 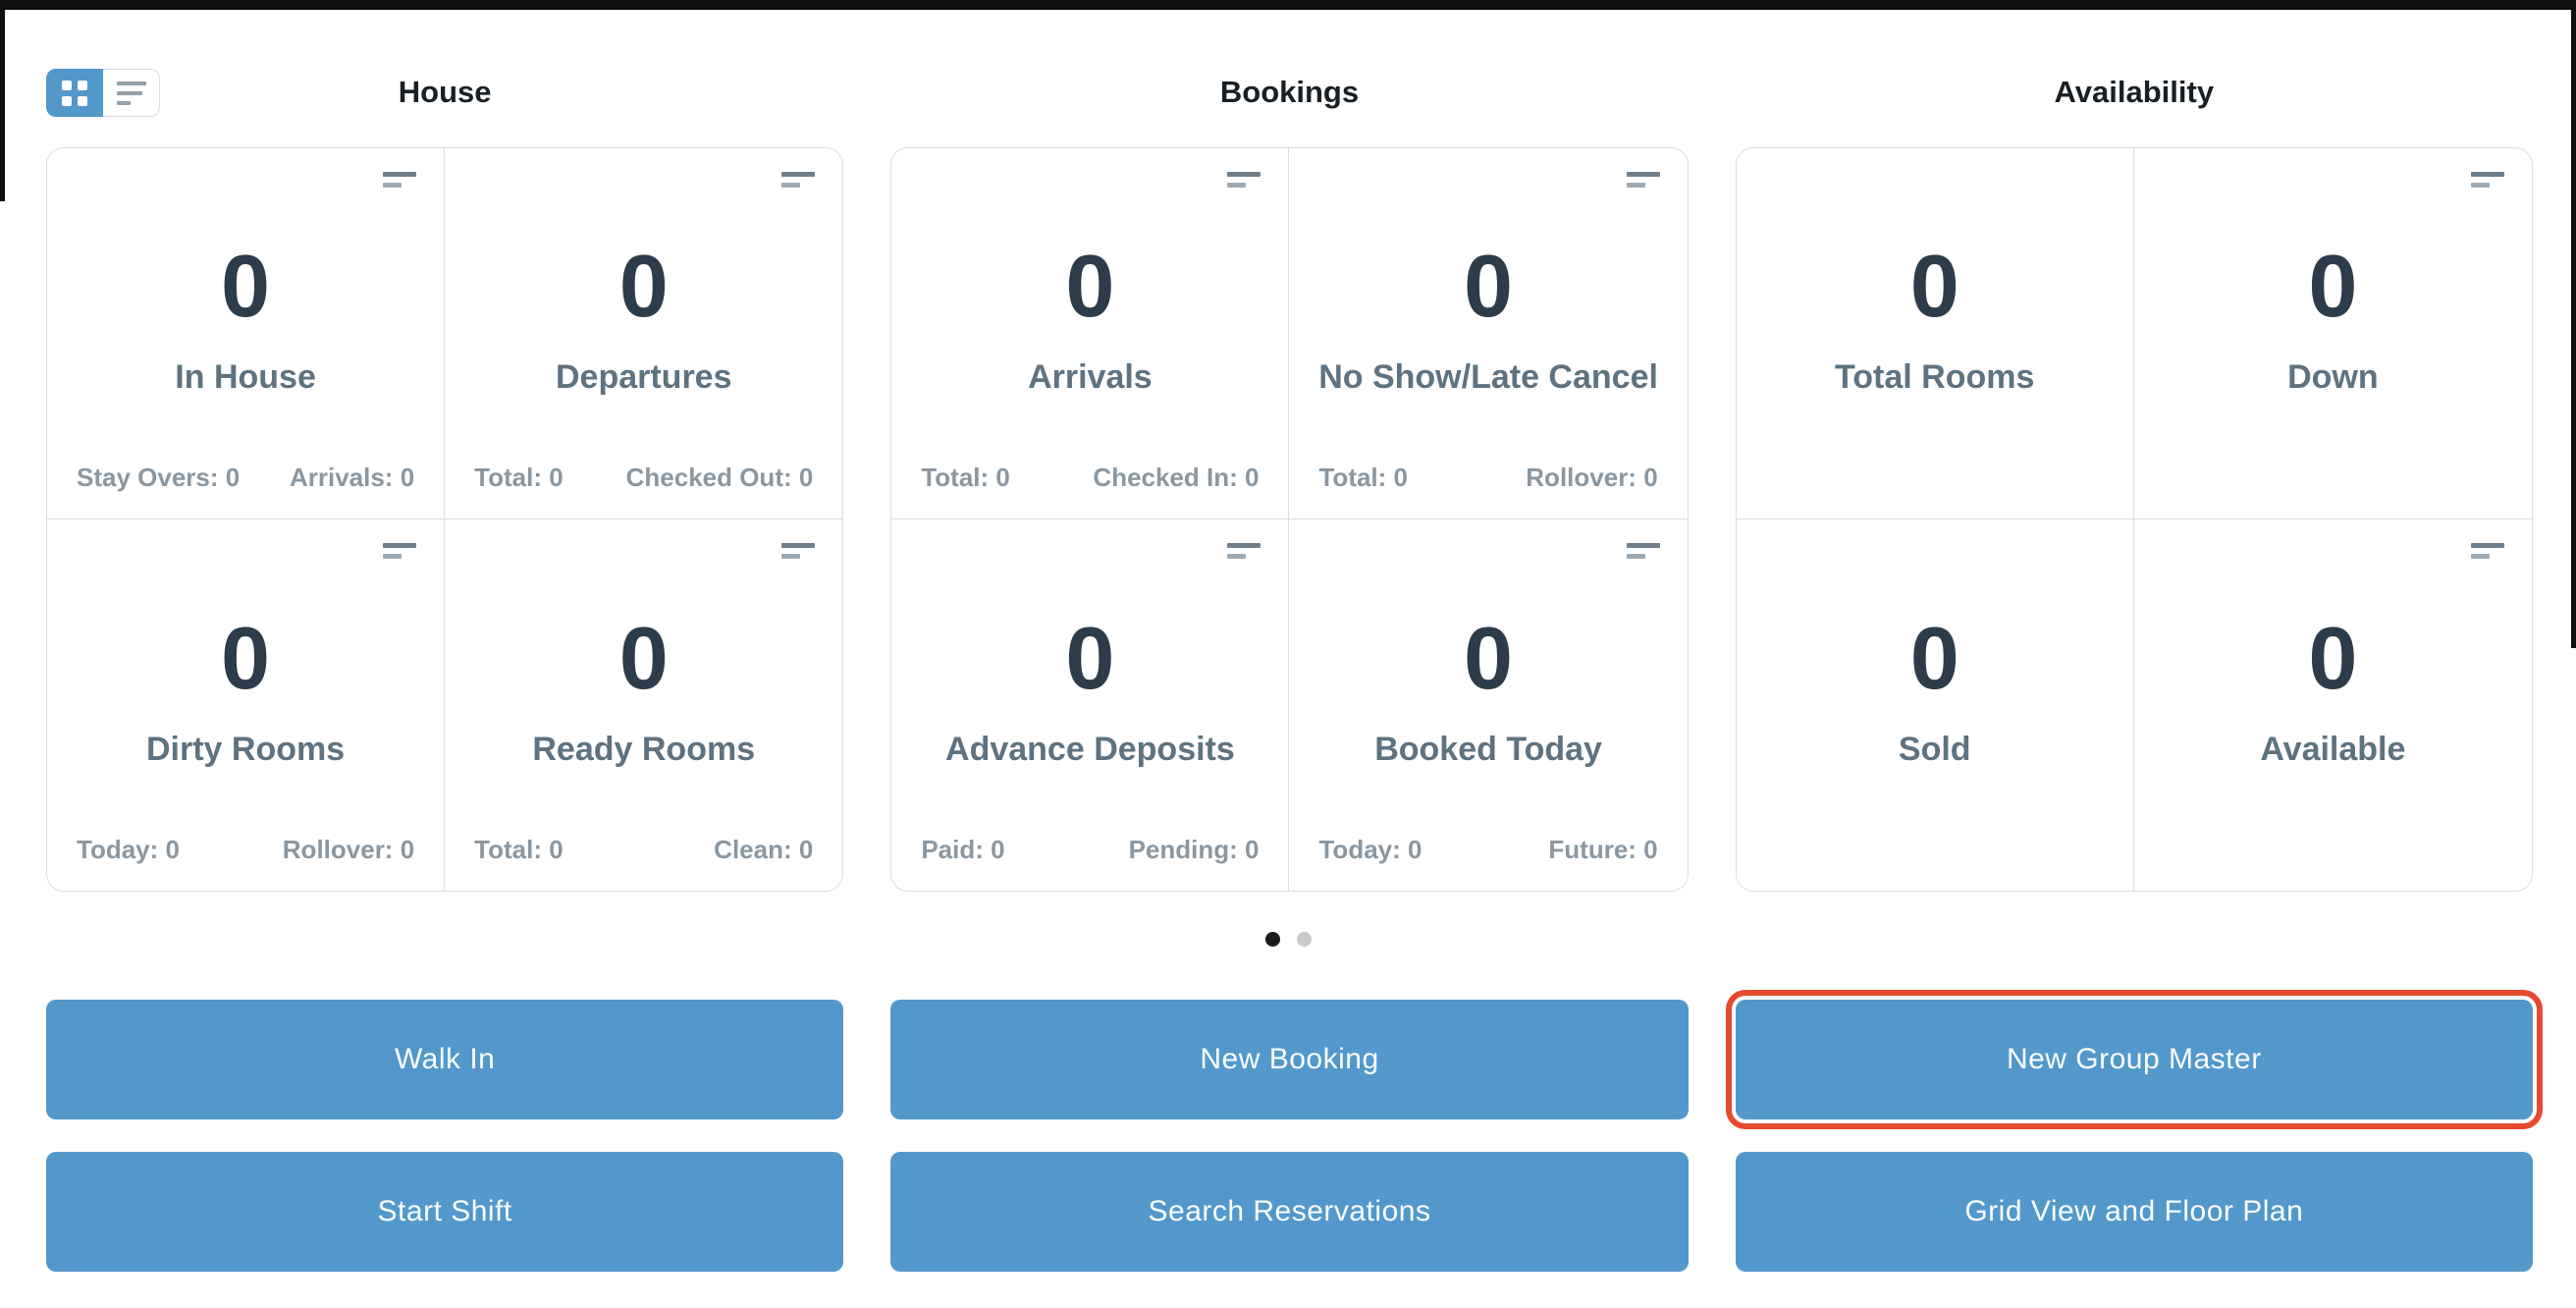 I want to click on card-booked-today: 0 Booked Today Today: 0 Future: 0, so click(x=1488, y=705).